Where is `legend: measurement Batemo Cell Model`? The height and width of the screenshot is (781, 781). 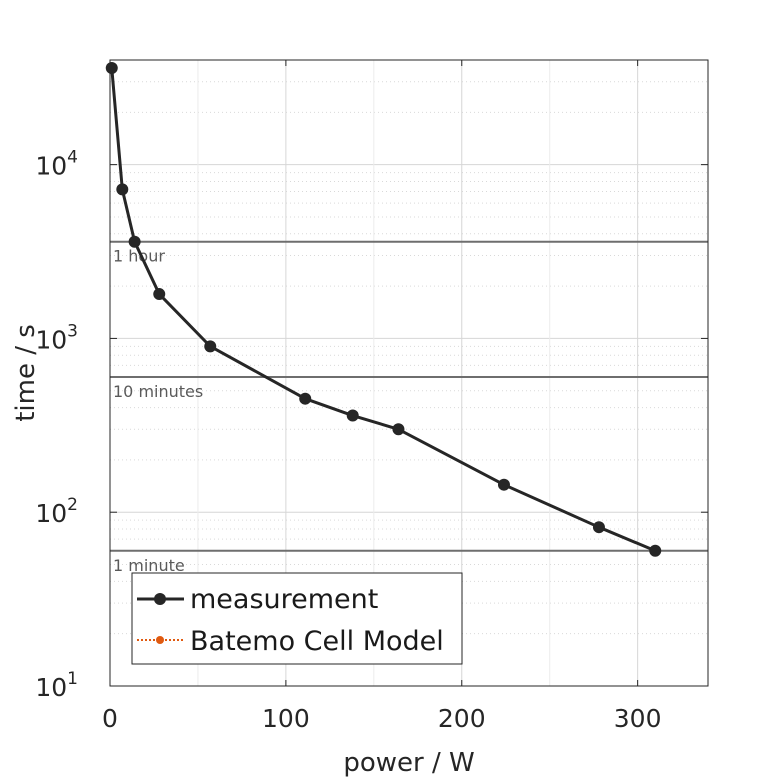
legend: measurement Batemo Cell Model is located at coordinates (297, 618).